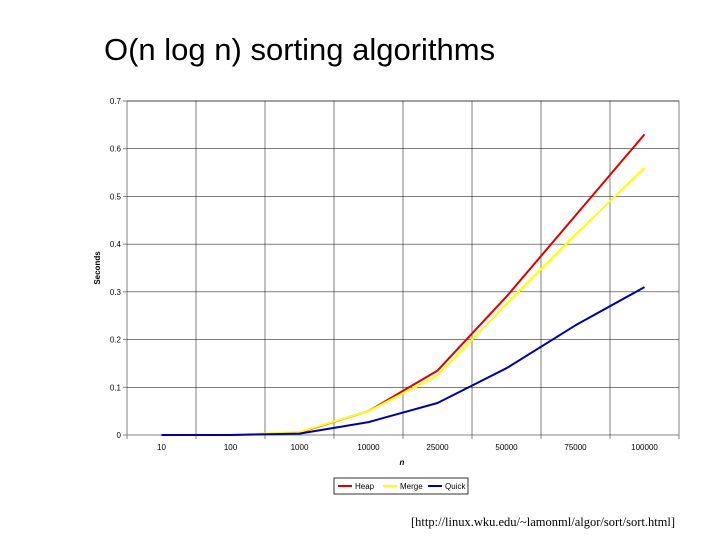 The height and width of the screenshot is (540, 720). What do you see at coordinates (403, 443) in the screenshot?
I see `x-axis-ticks: 10 100 1000 10000 25000 50000 75000 100000` at bounding box center [403, 443].